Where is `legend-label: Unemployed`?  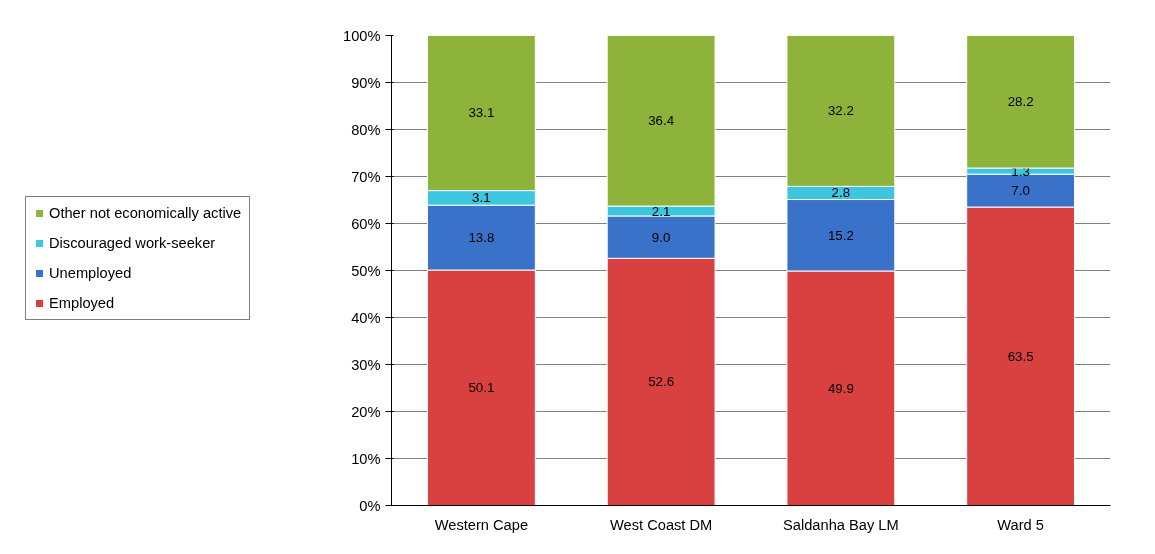 legend-label: Unemployed is located at coordinates (90, 273).